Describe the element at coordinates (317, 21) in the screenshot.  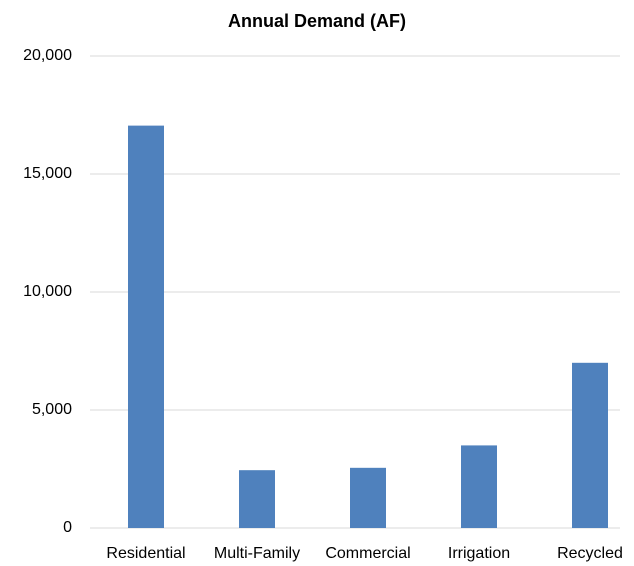
I see `chart-title: Annual Demand (AF)` at that location.